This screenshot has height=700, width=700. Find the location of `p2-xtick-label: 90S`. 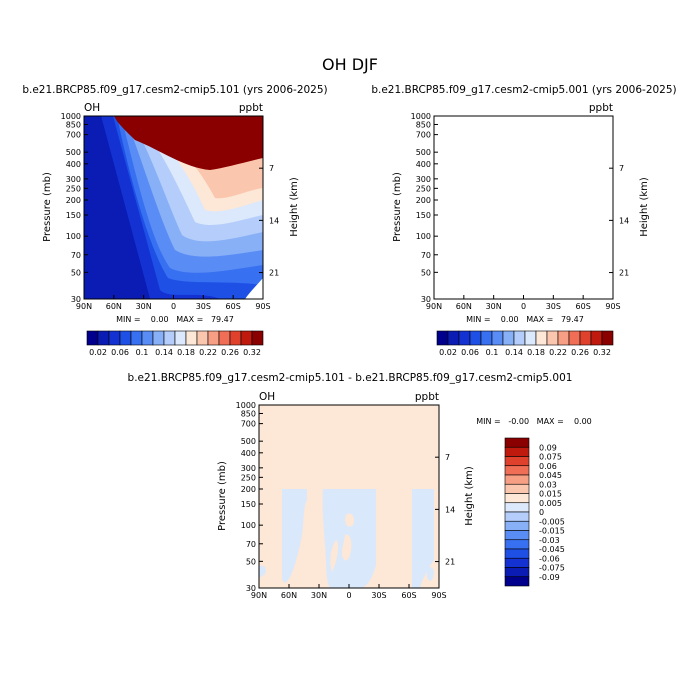

p2-xtick-label: 90S is located at coordinates (612, 306).